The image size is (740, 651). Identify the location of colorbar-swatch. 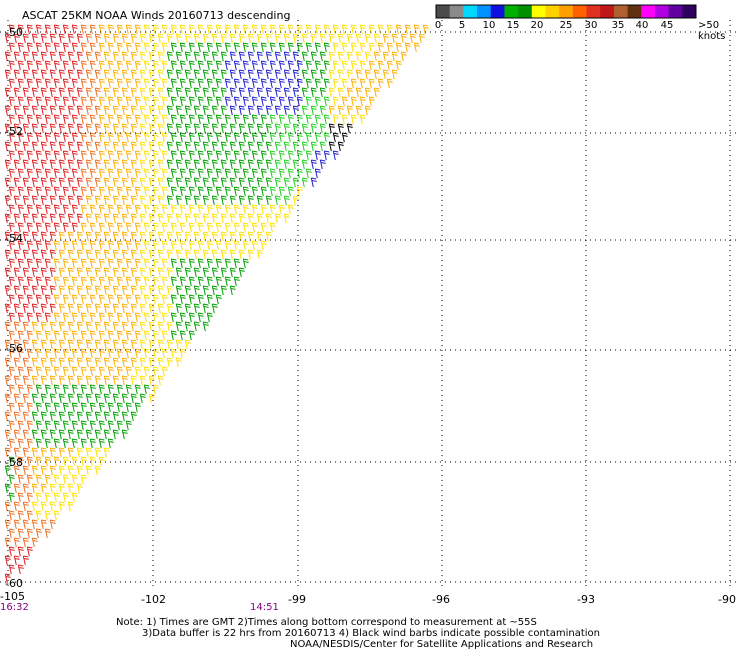
(538, 11).